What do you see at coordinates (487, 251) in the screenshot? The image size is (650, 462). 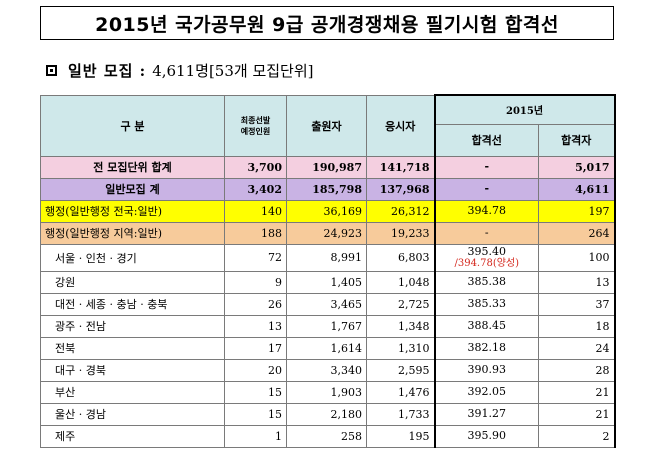 I see `cutoff-value: 395.40` at bounding box center [487, 251].